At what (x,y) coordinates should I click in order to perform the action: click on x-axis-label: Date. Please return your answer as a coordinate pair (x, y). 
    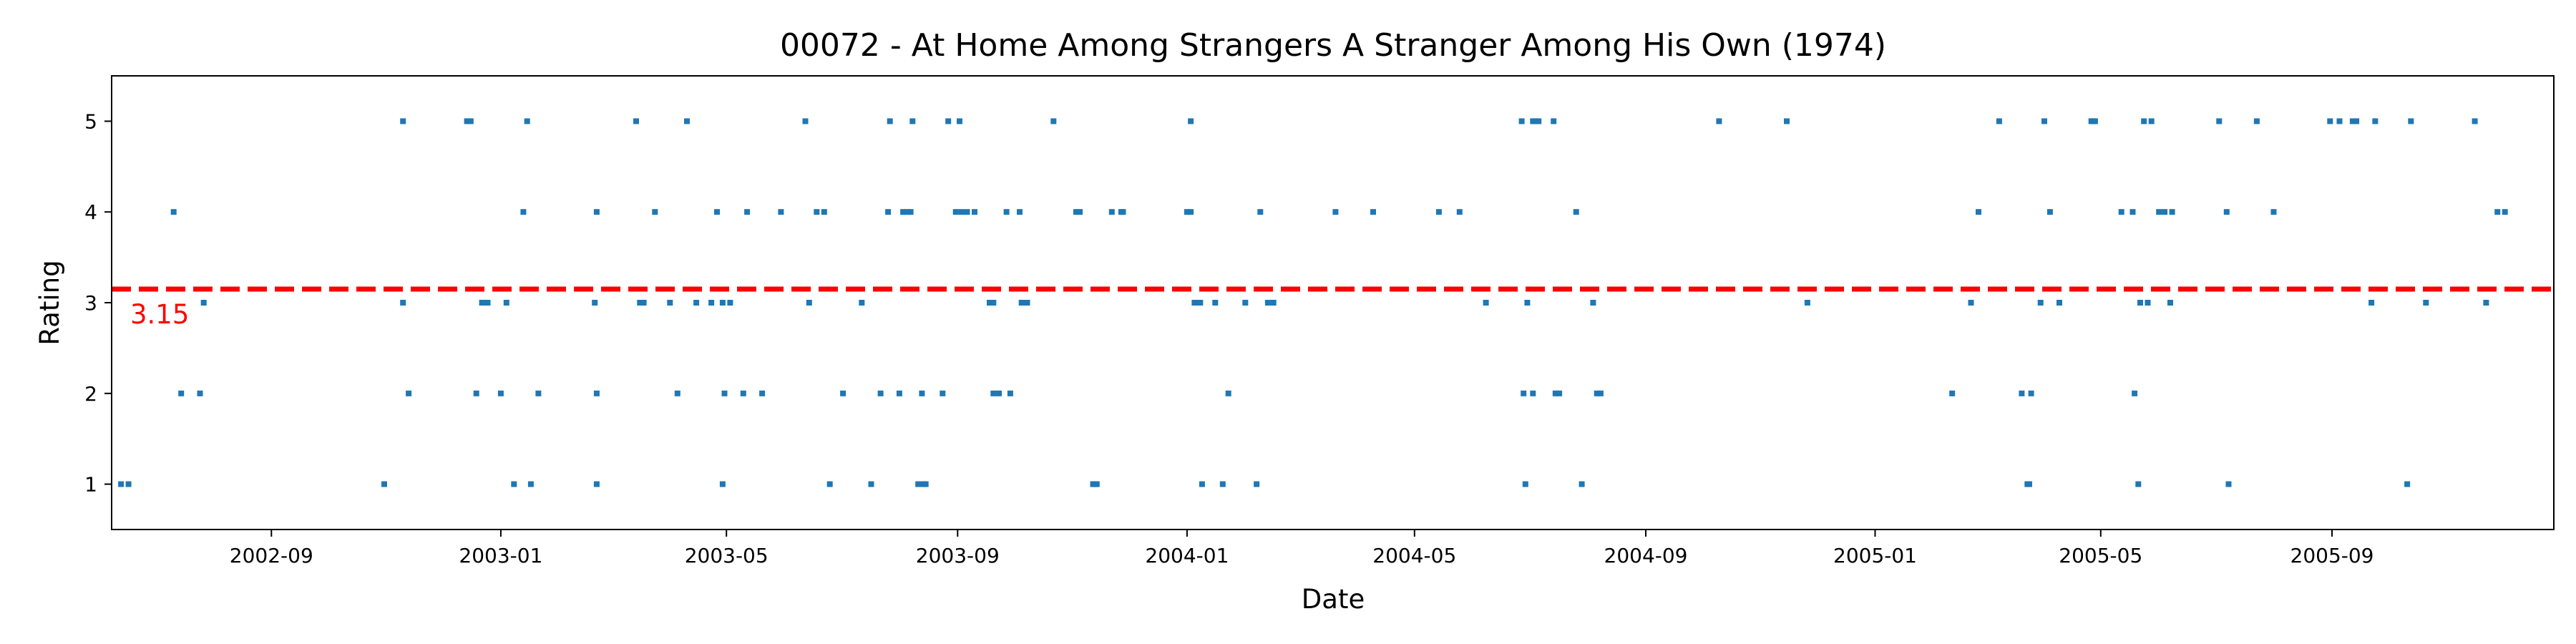
    Looking at the image, I should click on (1333, 599).